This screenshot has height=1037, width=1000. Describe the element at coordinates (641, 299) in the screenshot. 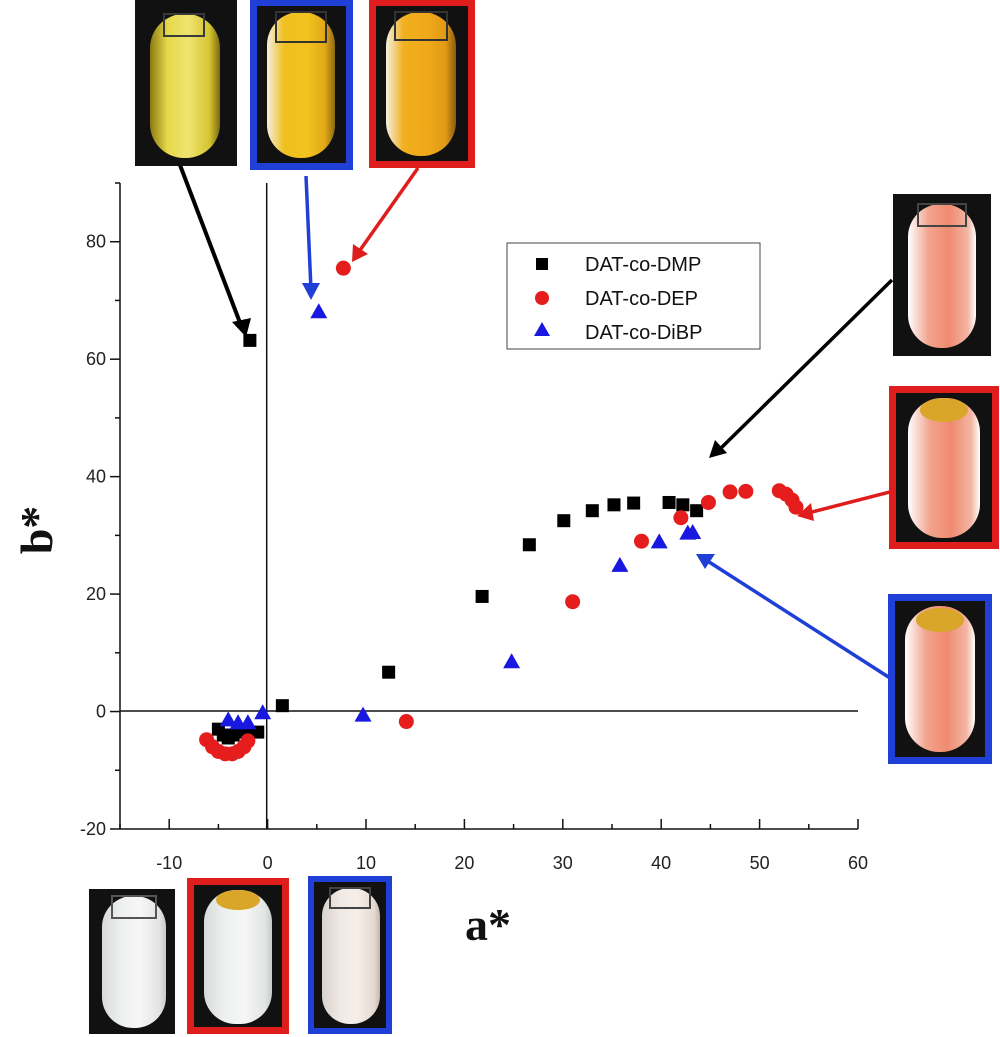

I see `legend-label-series-2: DAT-co-DEP` at that location.